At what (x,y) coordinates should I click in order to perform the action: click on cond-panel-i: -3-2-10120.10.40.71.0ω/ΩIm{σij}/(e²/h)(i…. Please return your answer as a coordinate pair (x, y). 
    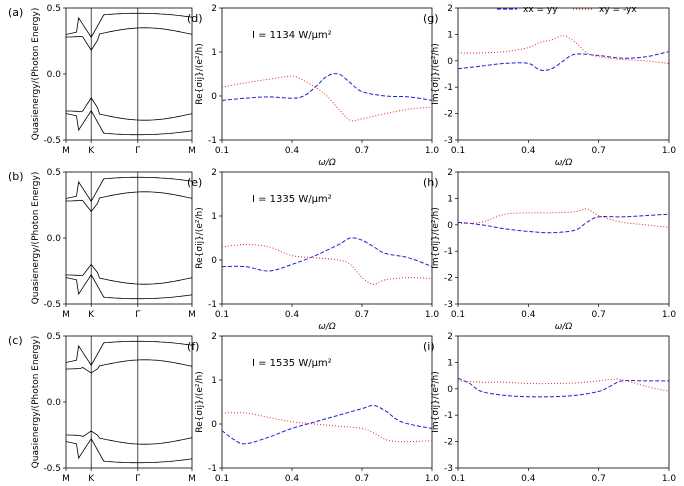
    Looking at the image, I should click on (549, 408).